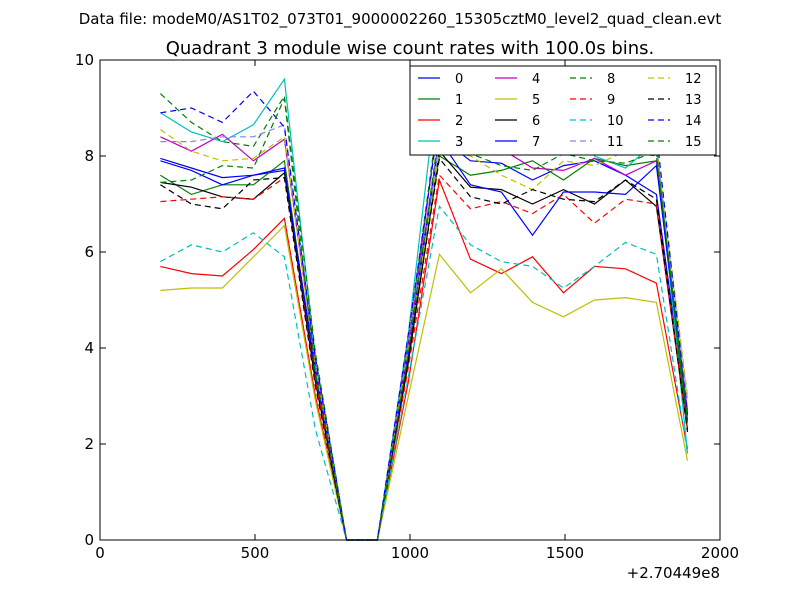  I want to click on x-tick-label: 1000, so click(410, 553).